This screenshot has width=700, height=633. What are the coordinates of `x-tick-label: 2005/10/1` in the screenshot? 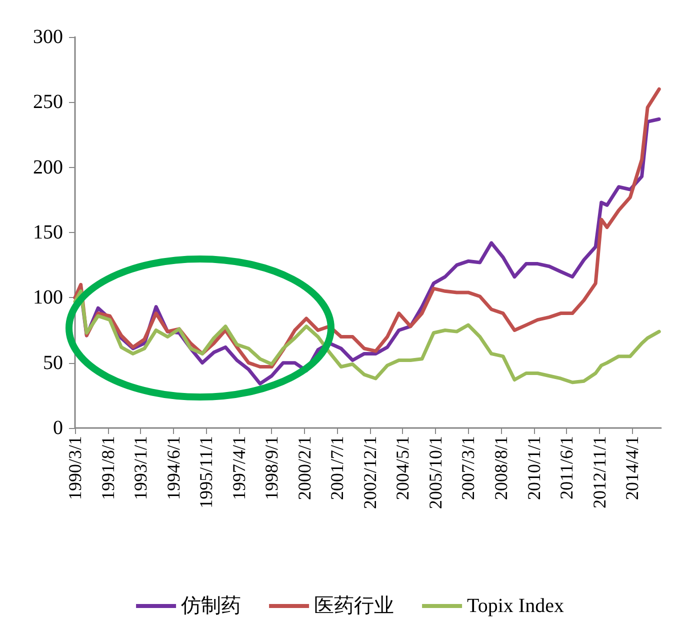 It's located at (436, 473).